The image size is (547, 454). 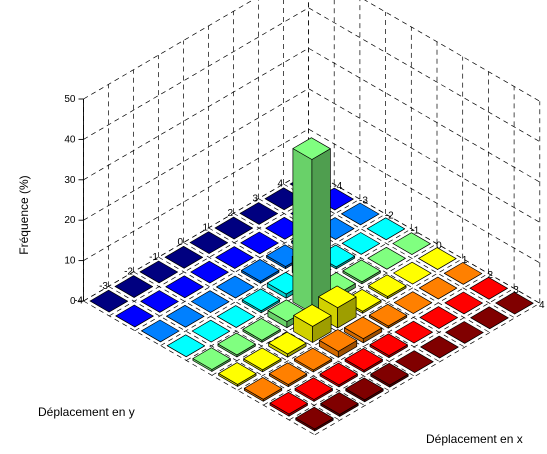 What do you see at coordinates (233, 228) in the screenshot?
I see `bar-x-4-y1` at bounding box center [233, 228].